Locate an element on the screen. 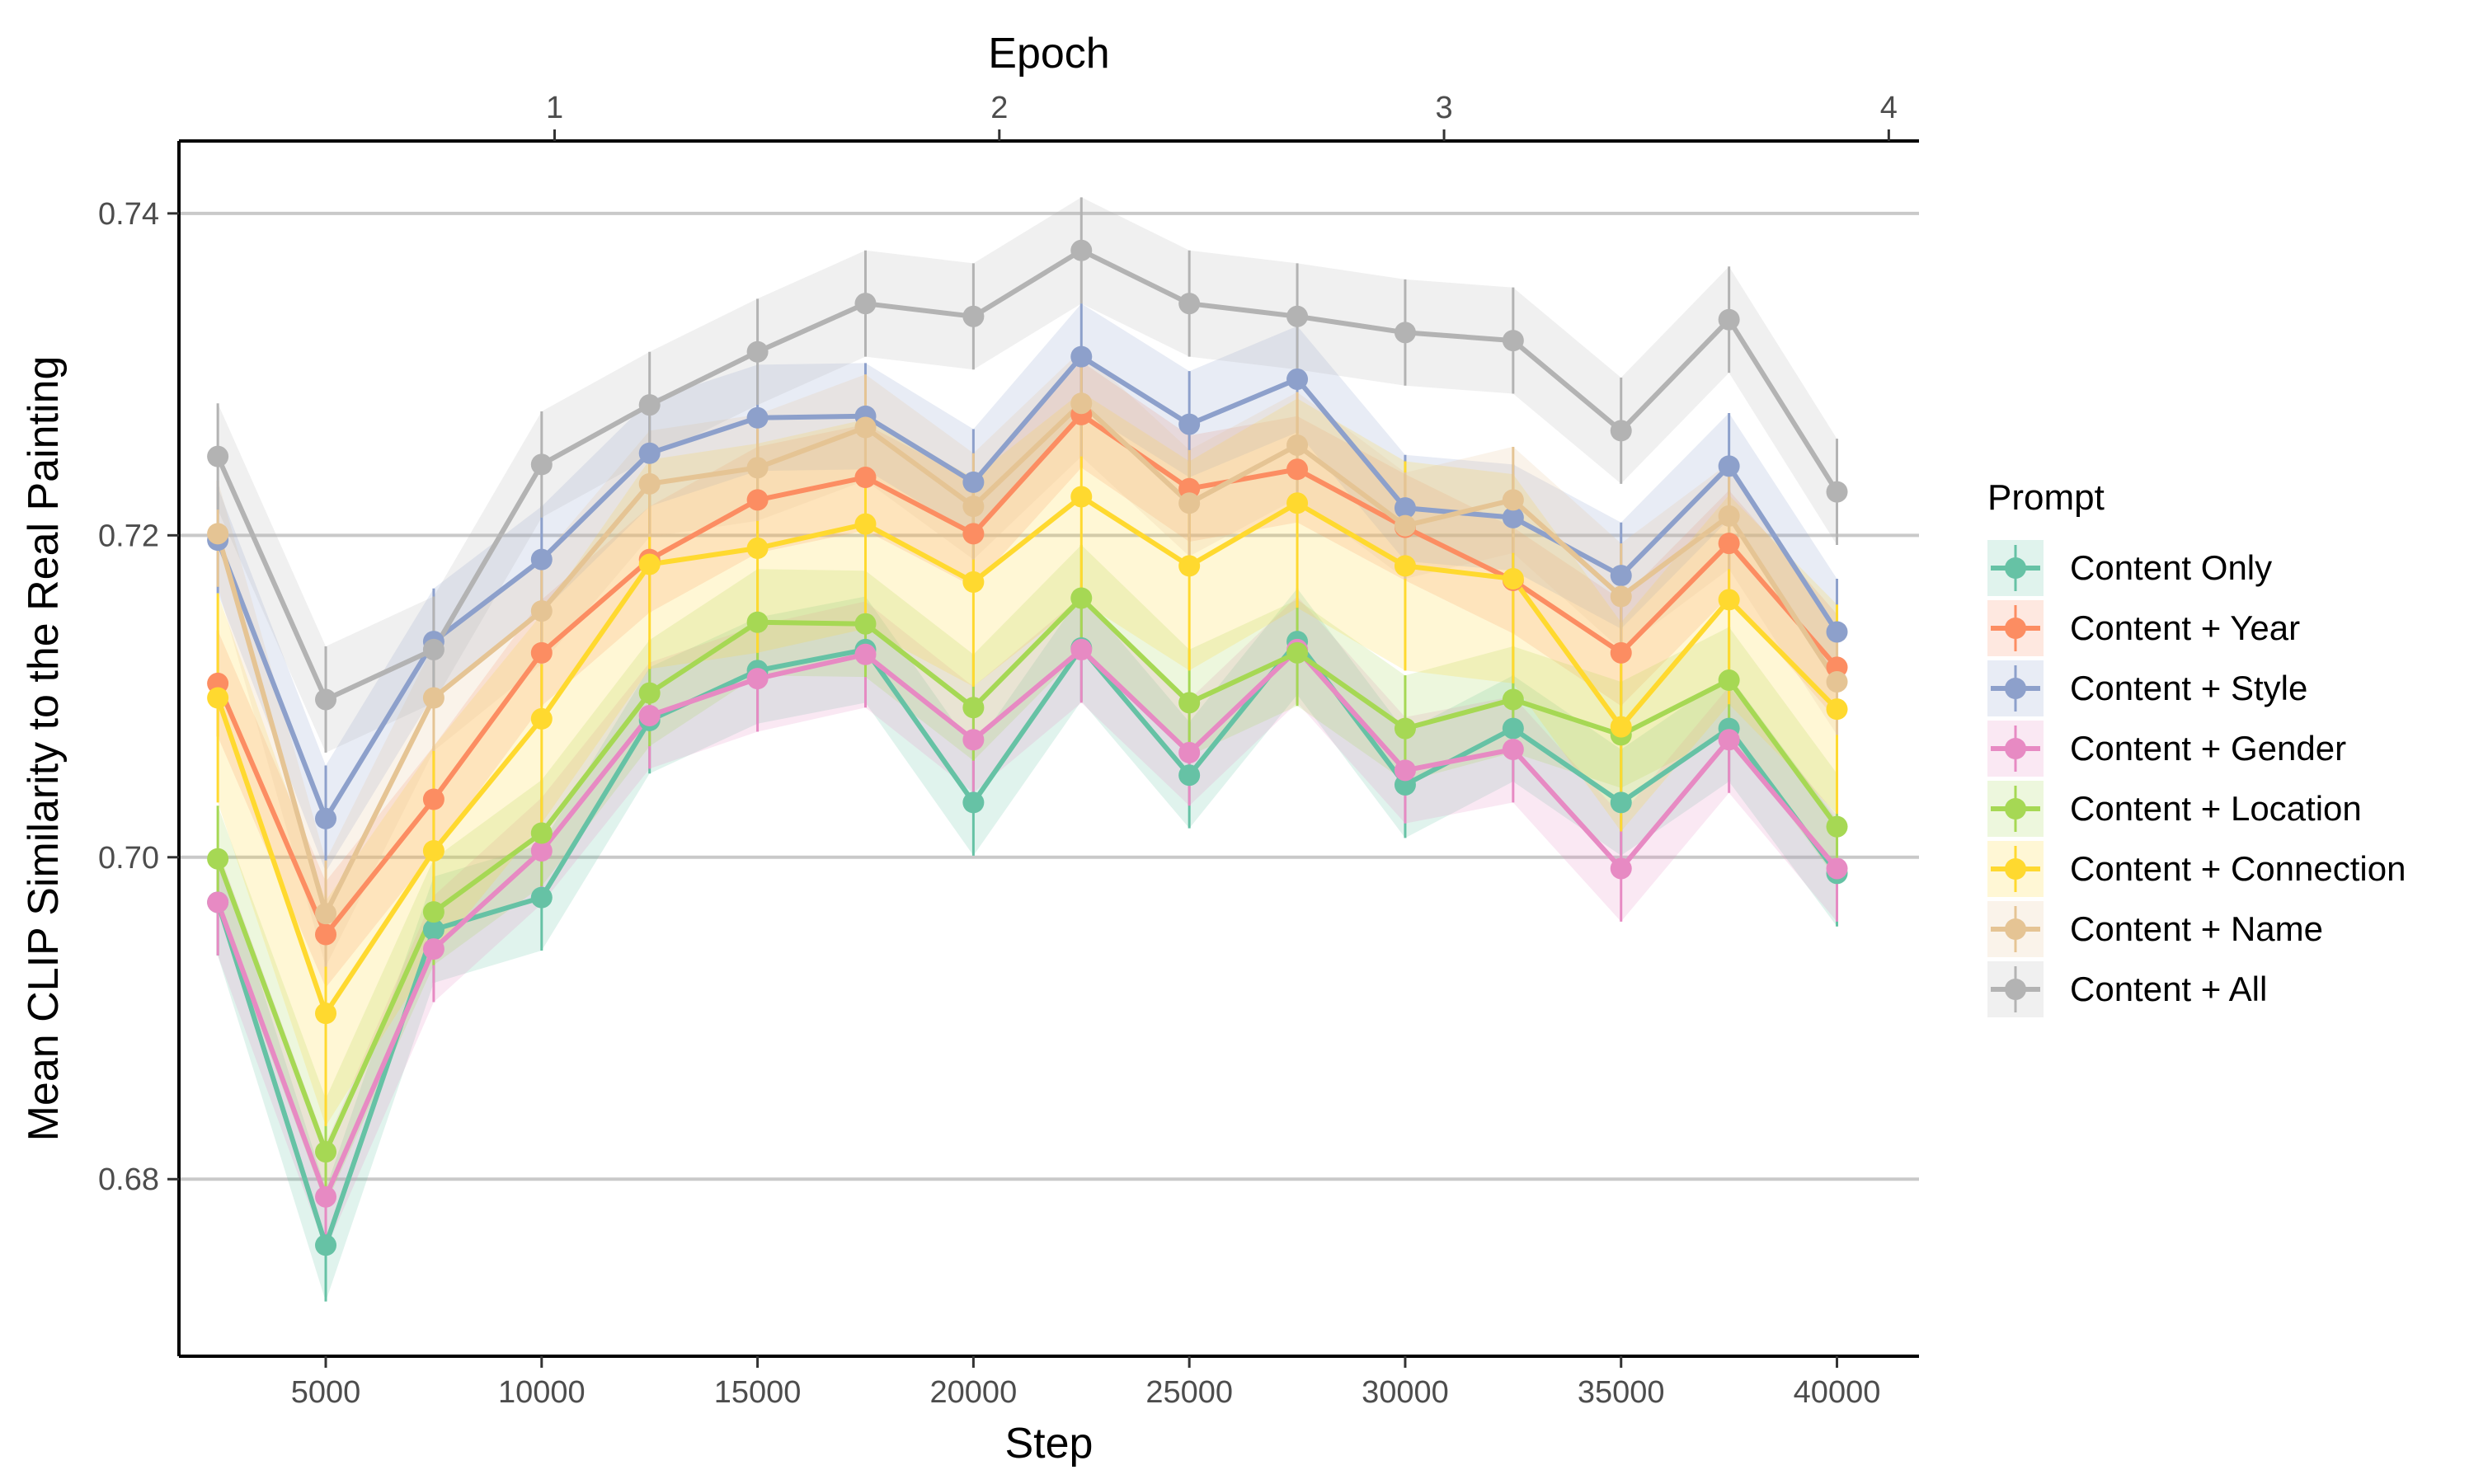 This screenshot has height=1484, width=2474. x-tick-label: 25000 is located at coordinates (1189, 1392).